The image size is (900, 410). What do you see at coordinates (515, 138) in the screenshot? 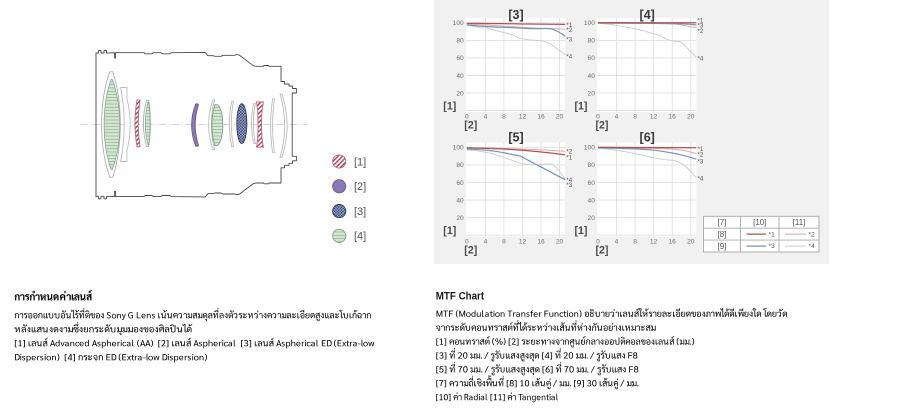
I see `svg-text: [5]` at bounding box center [515, 138].